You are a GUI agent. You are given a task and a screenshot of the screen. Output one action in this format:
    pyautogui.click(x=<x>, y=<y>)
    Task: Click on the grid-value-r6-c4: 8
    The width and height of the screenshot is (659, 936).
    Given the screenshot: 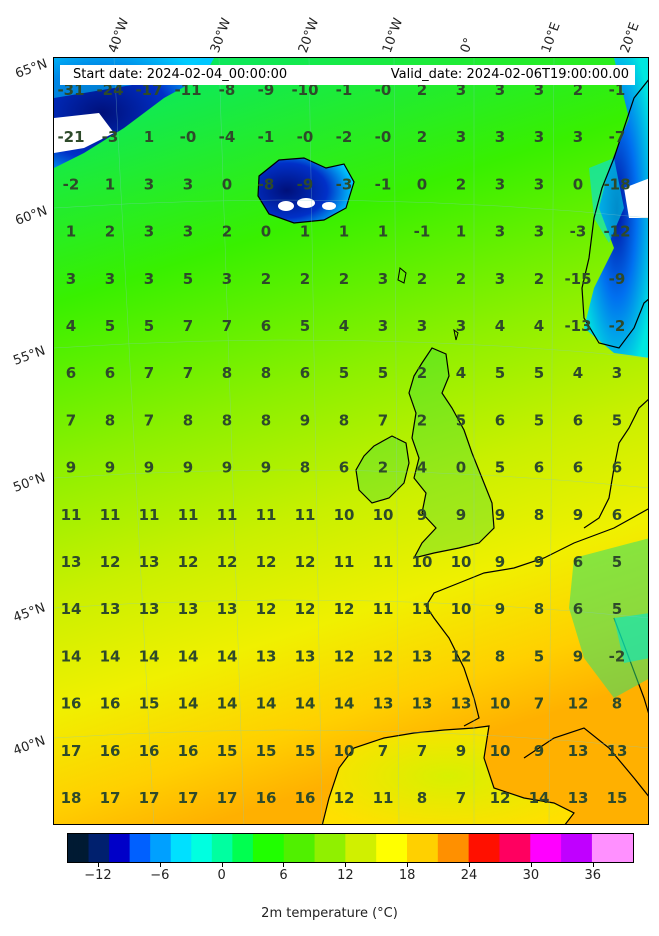 What is the action you would take?
    pyautogui.click(x=227, y=373)
    